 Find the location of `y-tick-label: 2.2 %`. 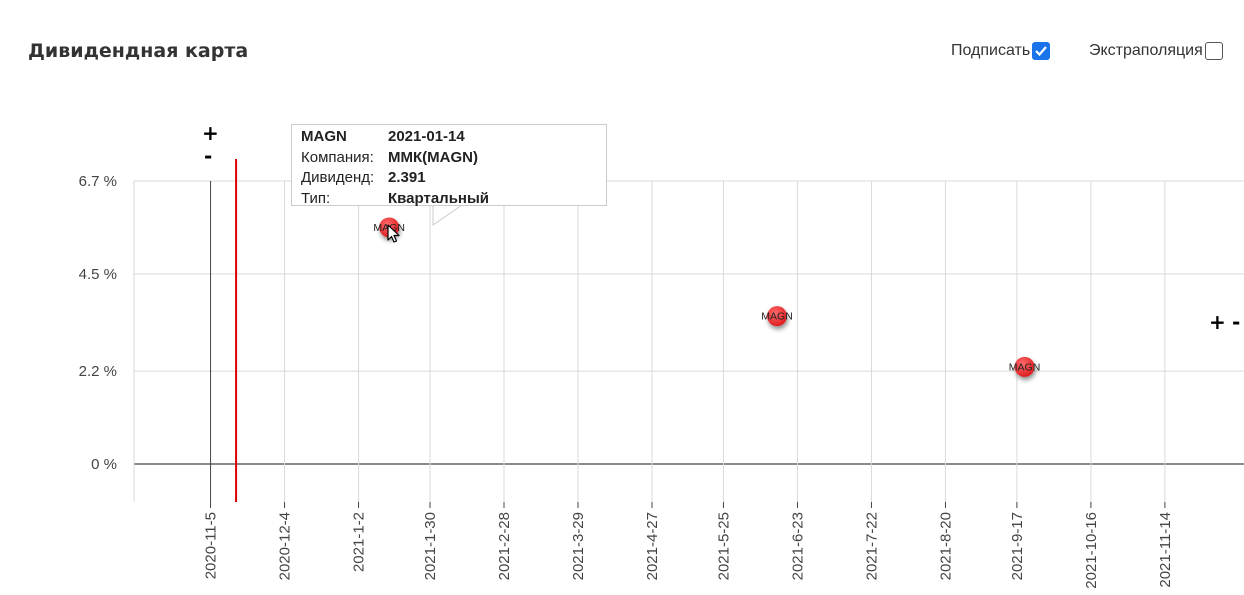

y-tick-label: 2.2 % is located at coordinates (98, 371).